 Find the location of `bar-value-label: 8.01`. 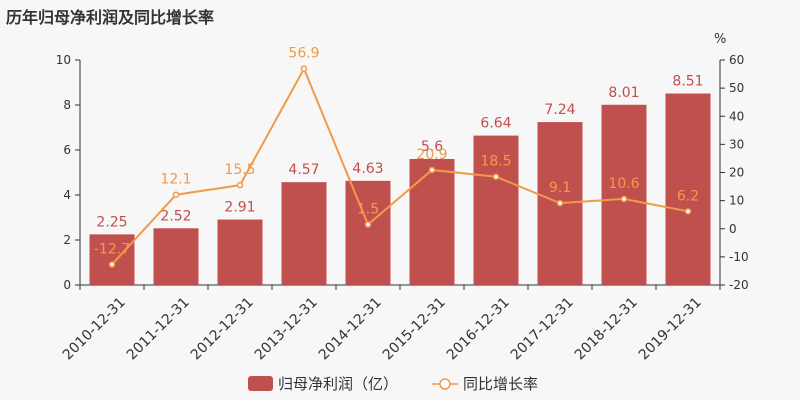

bar-value-label: 8.01 is located at coordinates (623, 93).